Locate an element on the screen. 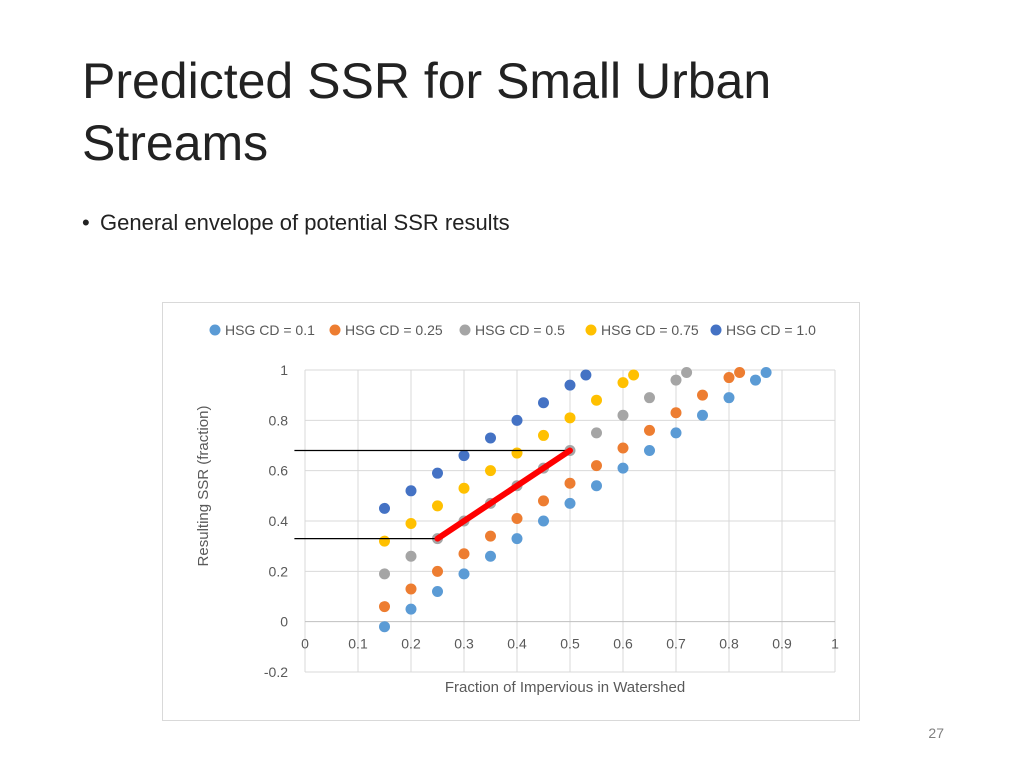  x-tick-label: 0.7 is located at coordinates (676, 644).